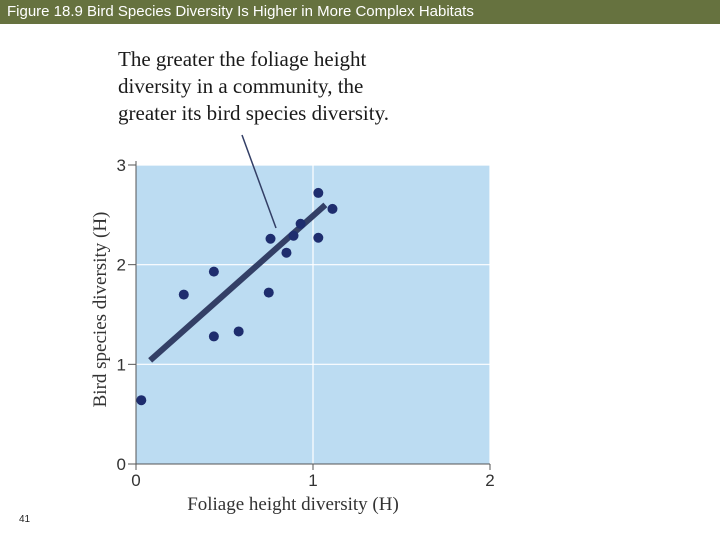 The height and width of the screenshot is (540, 720). Describe the element at coordinates (121, 364) in the screenshot. I see `y-tick-label: 1` at that location.